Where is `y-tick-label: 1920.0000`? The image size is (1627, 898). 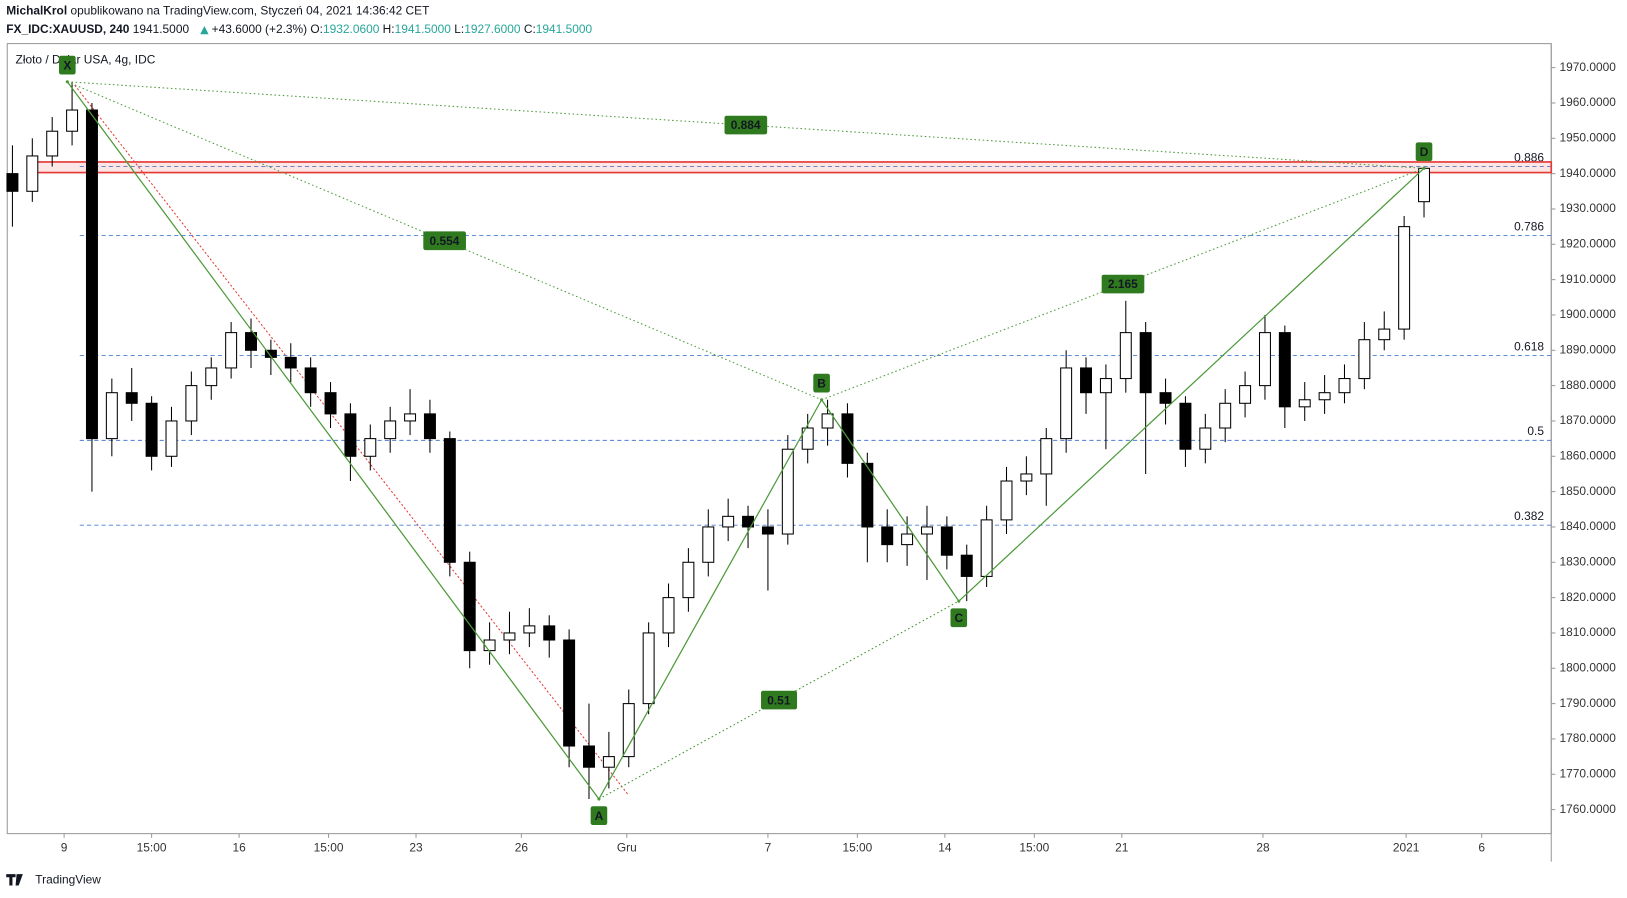
y-tick-label: 1920.0000 is located at coordinates (1588, 243).